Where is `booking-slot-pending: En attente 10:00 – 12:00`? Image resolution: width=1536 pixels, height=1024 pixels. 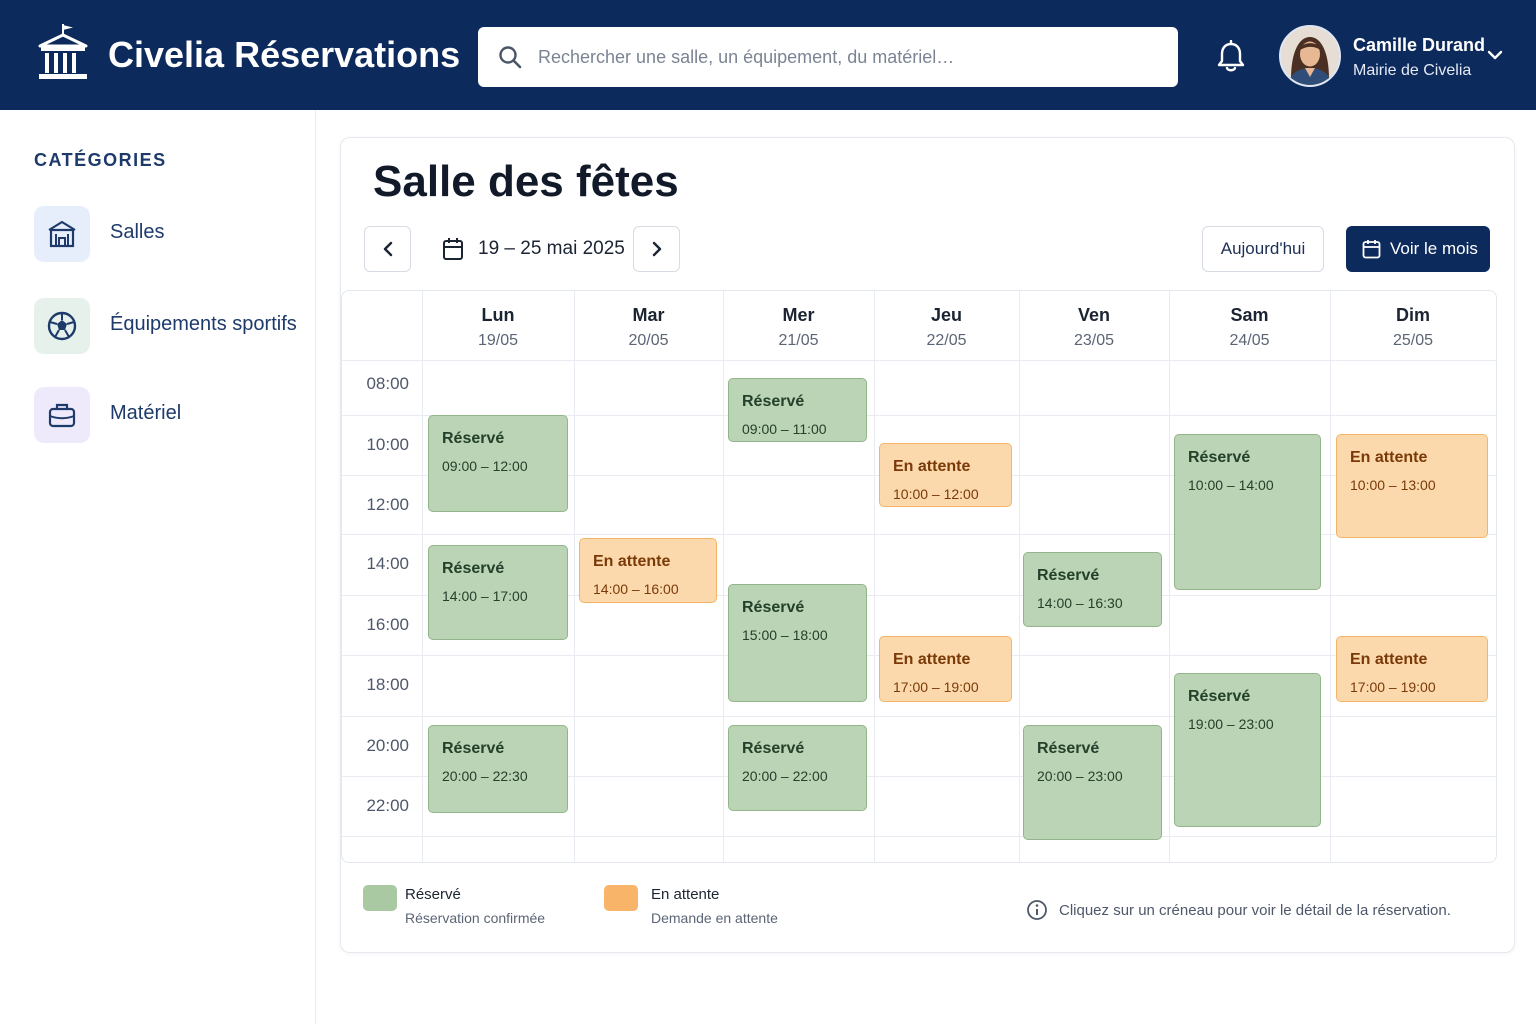 booking-slot-pending: En attente 10:00 – 12:00 is located at coordinates (945, 475).